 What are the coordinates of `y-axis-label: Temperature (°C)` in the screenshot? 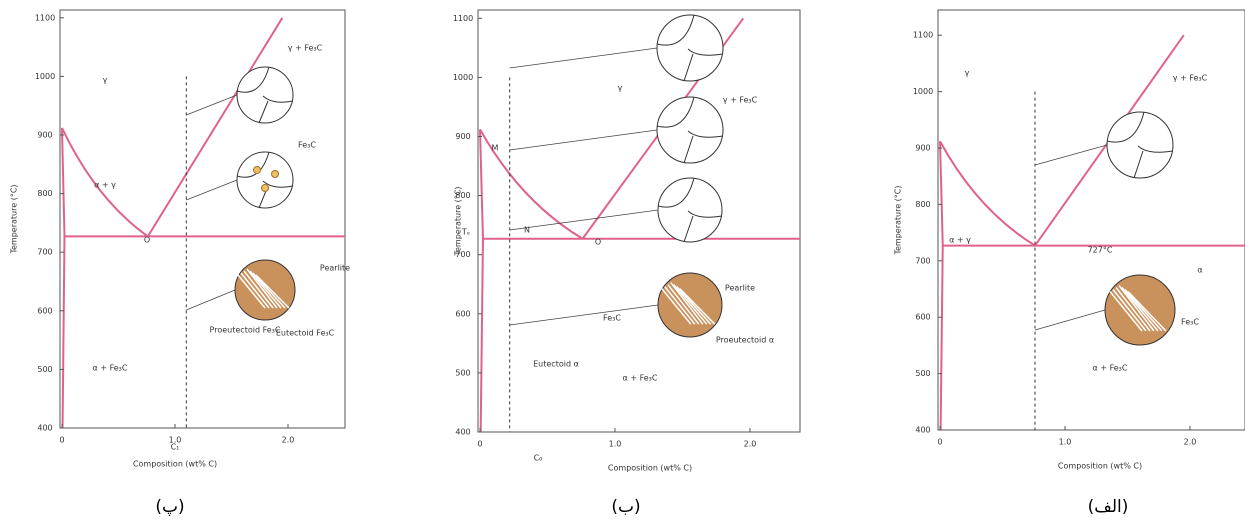 It's located at (458, 221).